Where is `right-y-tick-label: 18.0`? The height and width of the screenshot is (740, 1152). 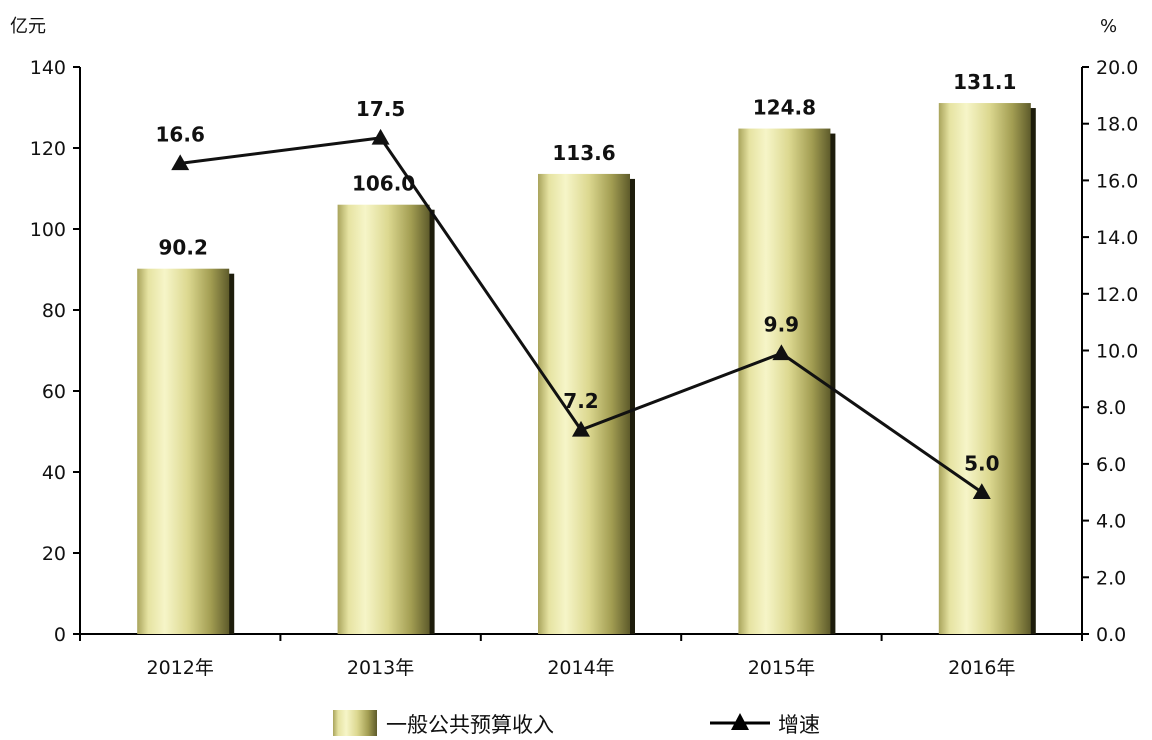
right-y-tick-label: 18.0 is located at coordinates (1117, 125).